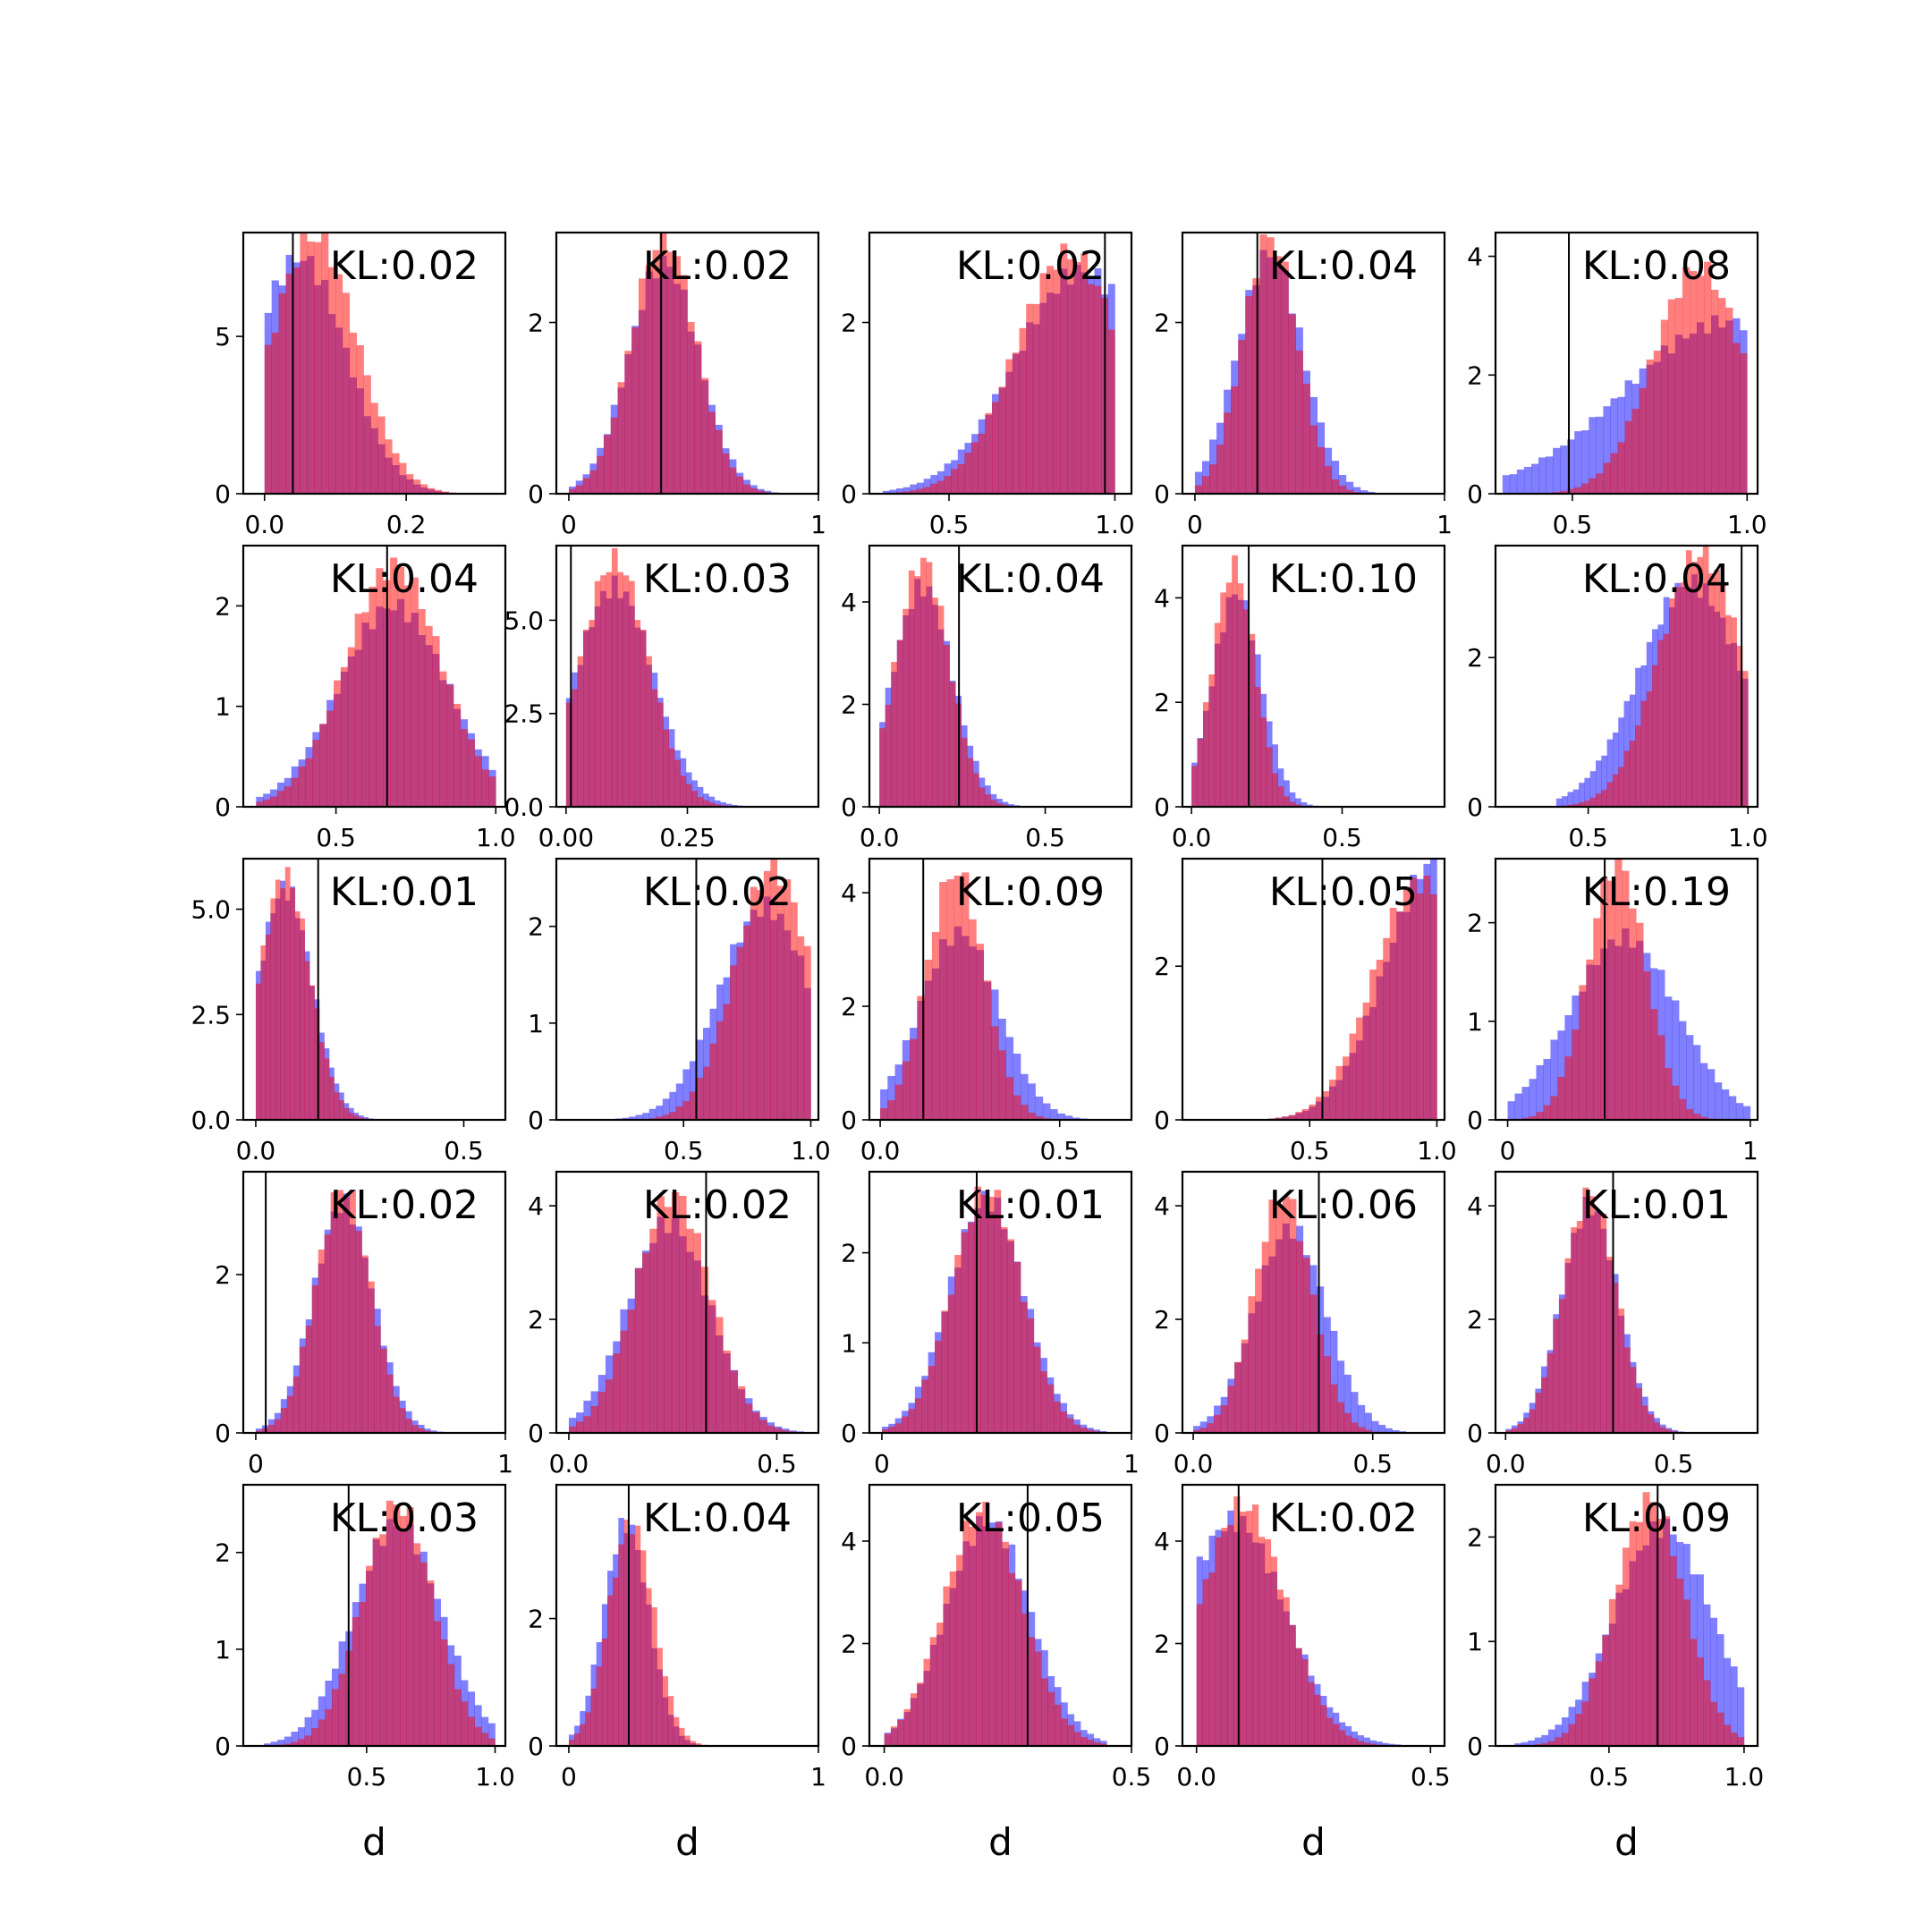  Describe the element at coordinates (223, 337) in the screenshot. I see `y-tick-label: 5` at that location.